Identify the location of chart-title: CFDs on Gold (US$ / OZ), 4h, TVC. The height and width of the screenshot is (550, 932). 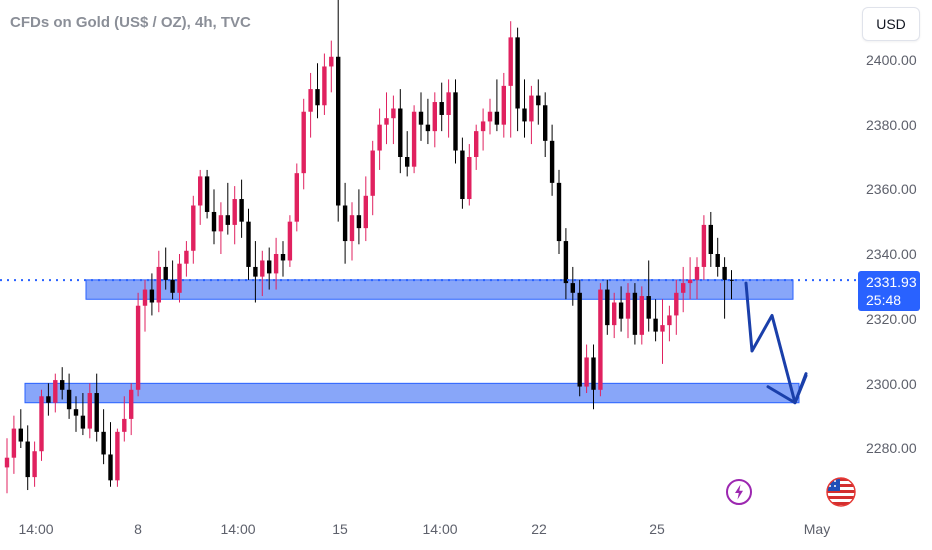
(130, 22).